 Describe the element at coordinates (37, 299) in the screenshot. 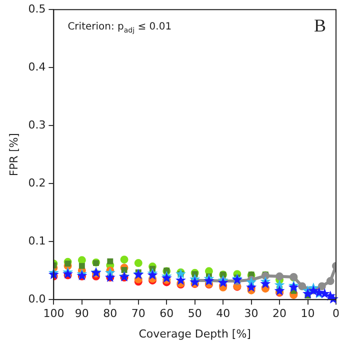

I see `y-tick-label: 0.0` at that location.